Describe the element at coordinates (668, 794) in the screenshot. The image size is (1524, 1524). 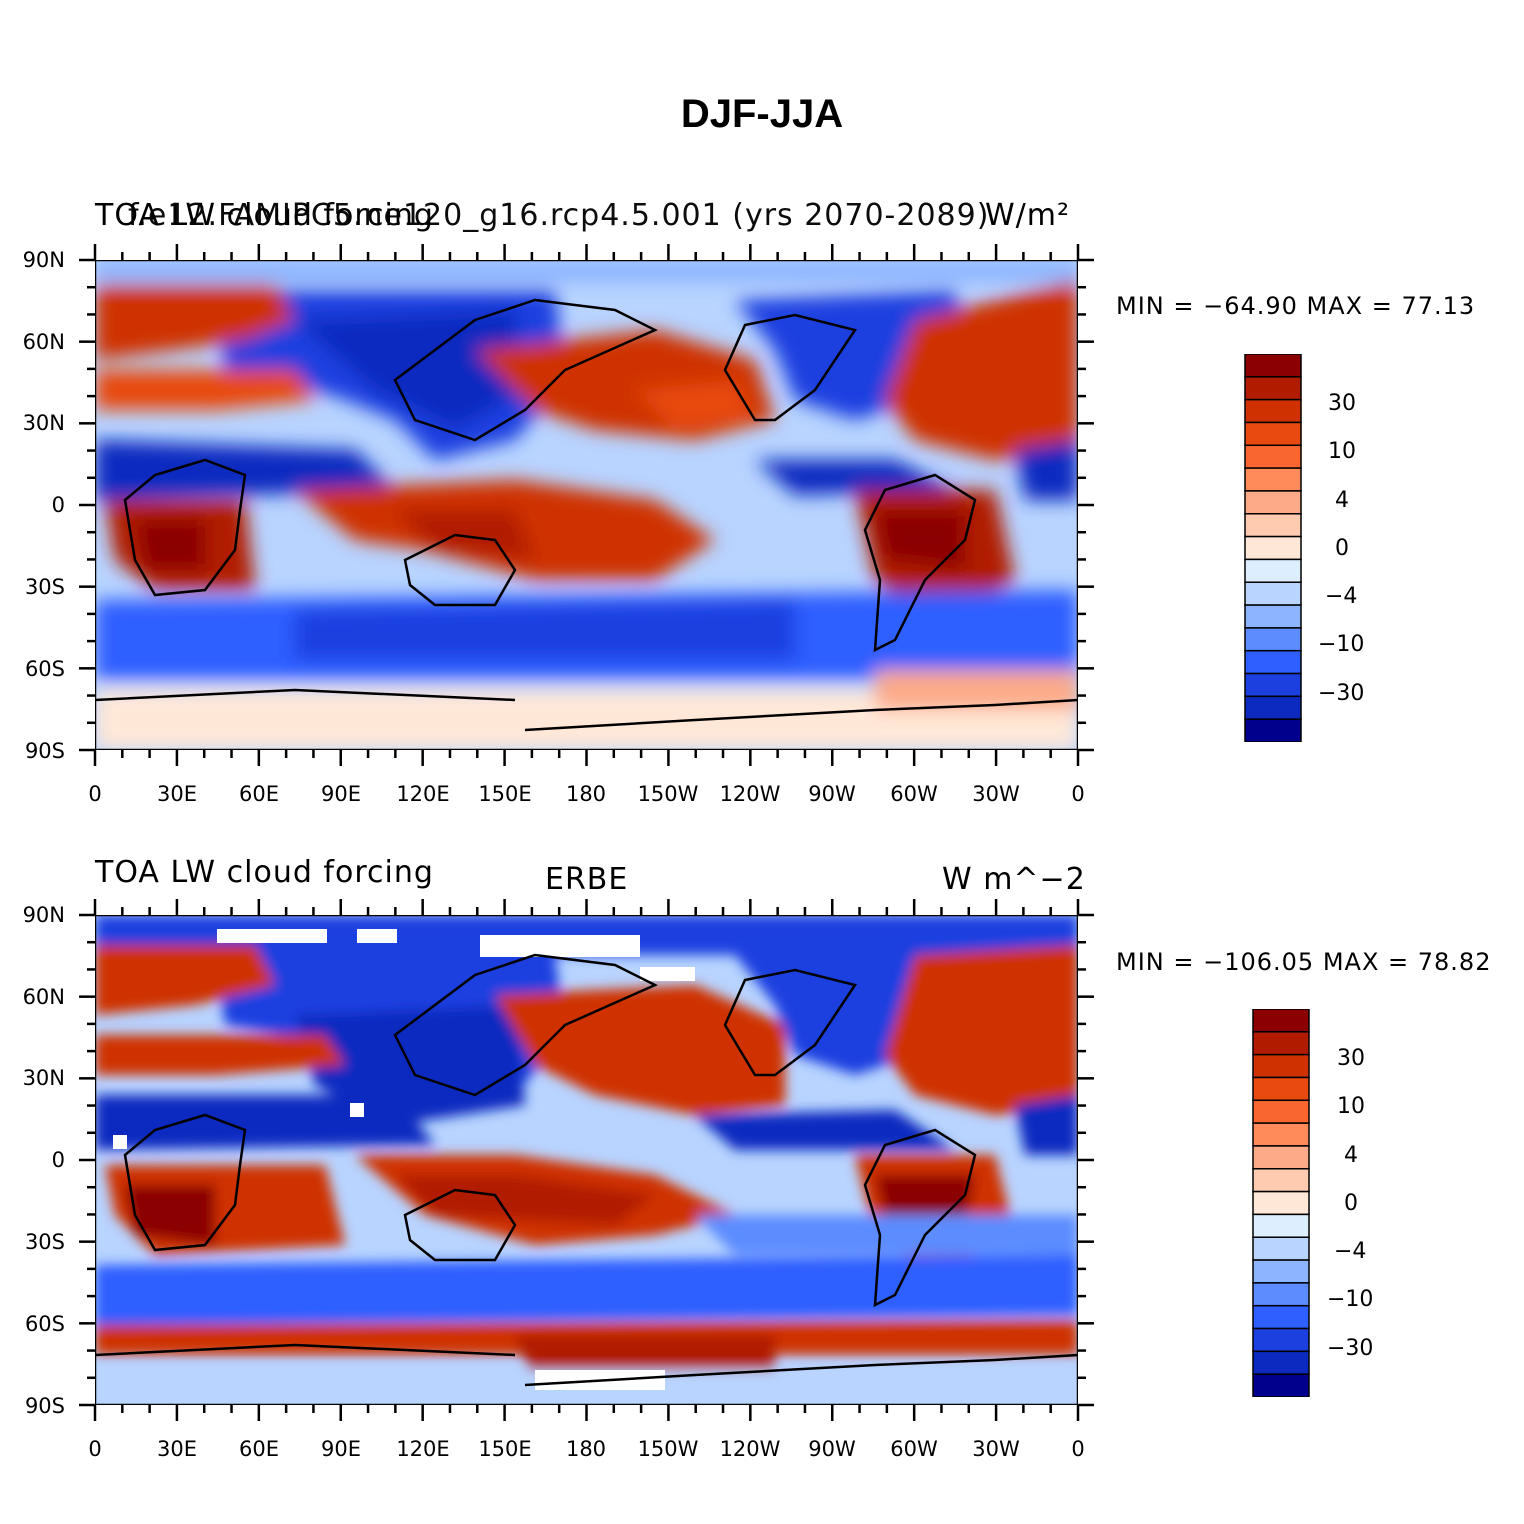
I see `panel1-xtick: 150W` at that location.